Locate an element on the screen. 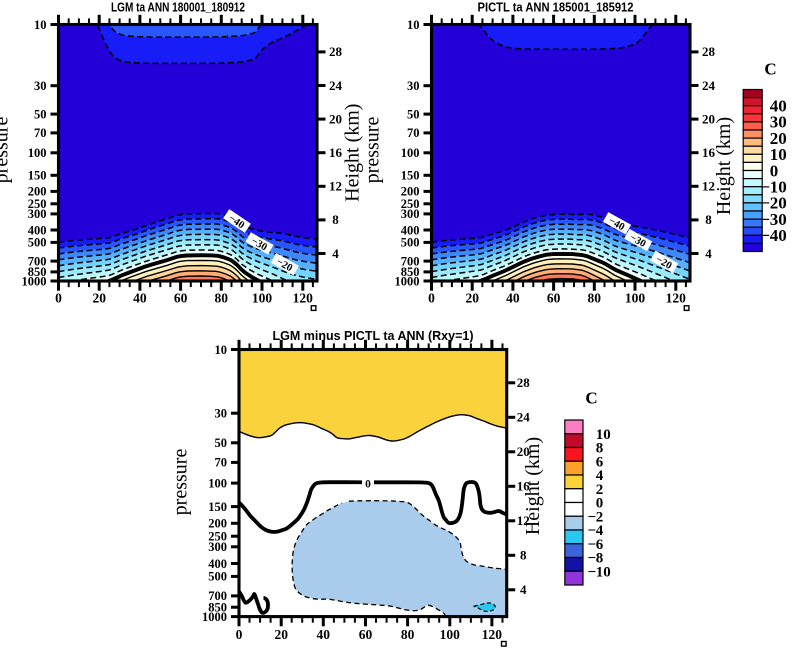  svg-text: 2 is located at coordinates (600, 490).